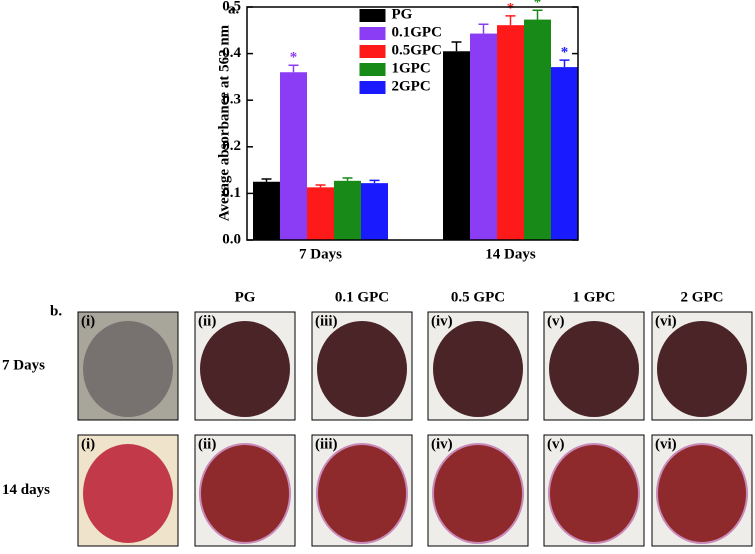 This screenshot has height=554, width=755. What do you see at coordinates (594, 297) in the screenshot?
I see `column-header: 1 GPC` at bounding box center [594, 297].